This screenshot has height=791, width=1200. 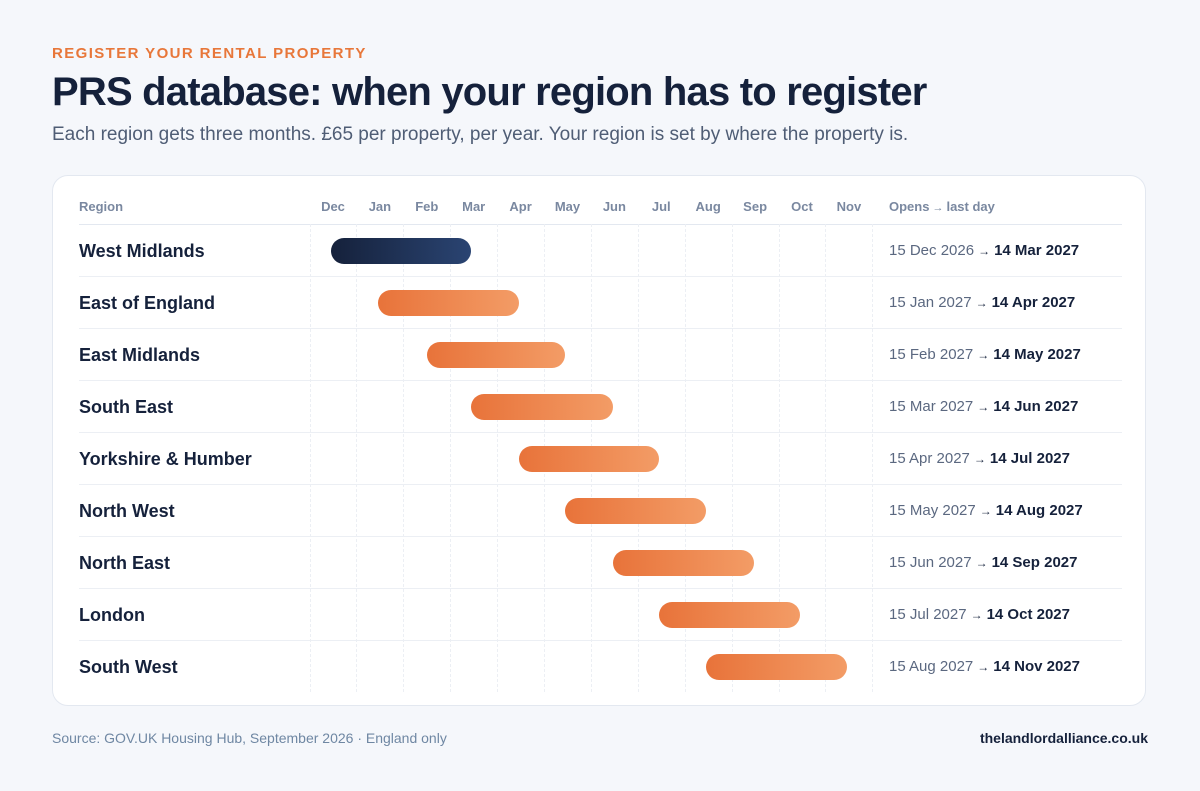 I want to click on window-dates: 15 May 2027 → 14 Aug 2027, so click(x=986, y=511).